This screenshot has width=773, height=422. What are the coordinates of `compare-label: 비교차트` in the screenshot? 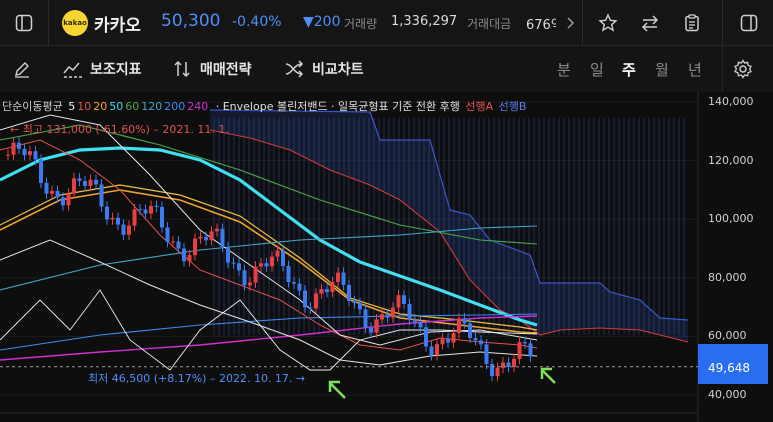 It's located at (338, 70).